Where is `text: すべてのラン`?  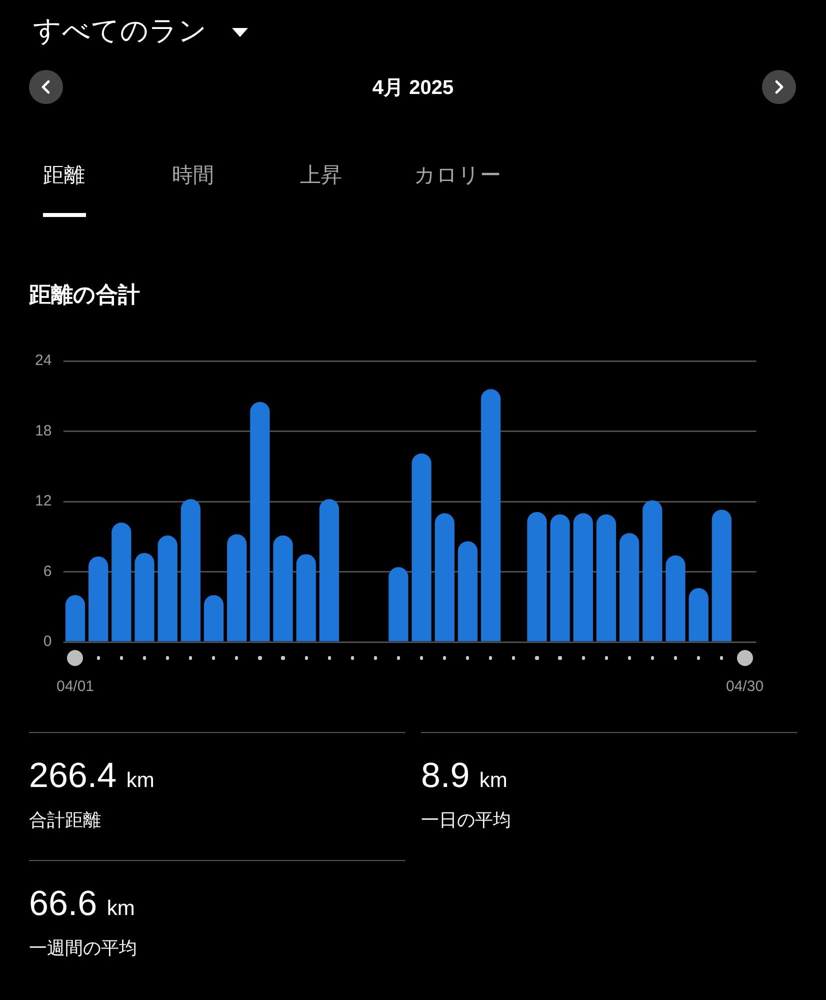
text: すべてのラン is located at coordinates (120, 31).